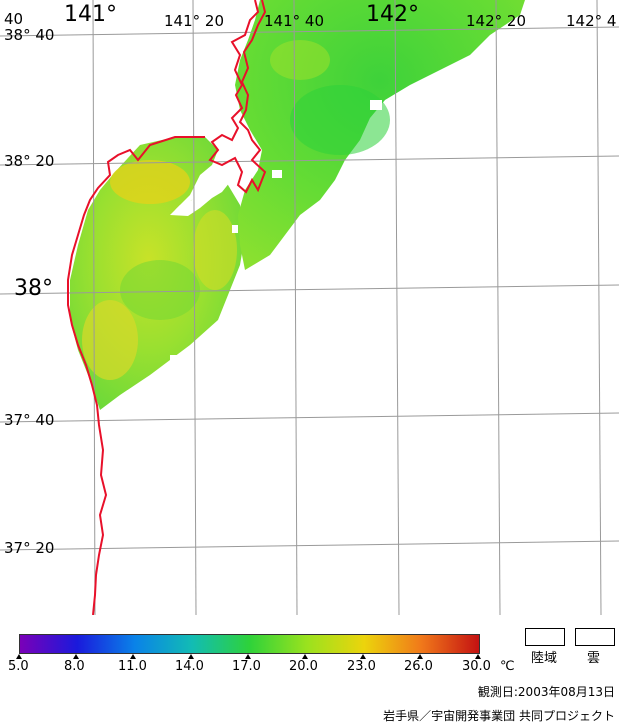 This screenshot has height=725, width=619. Describe the element at coordinates (361, 666) in the screenshot. I see `scale-label: 23.0` at that location.